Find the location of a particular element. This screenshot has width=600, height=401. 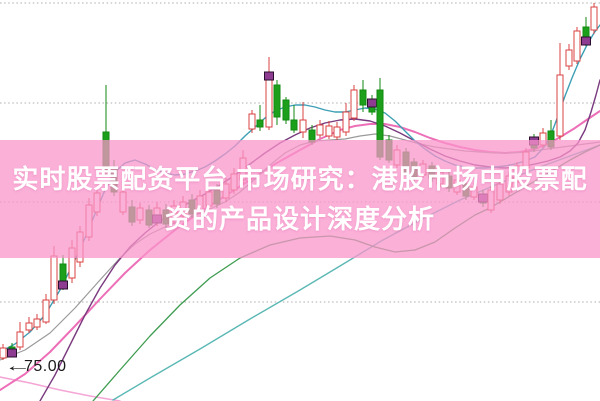

price-annotation-value: 75.00 is located at coordinates (45, 366).